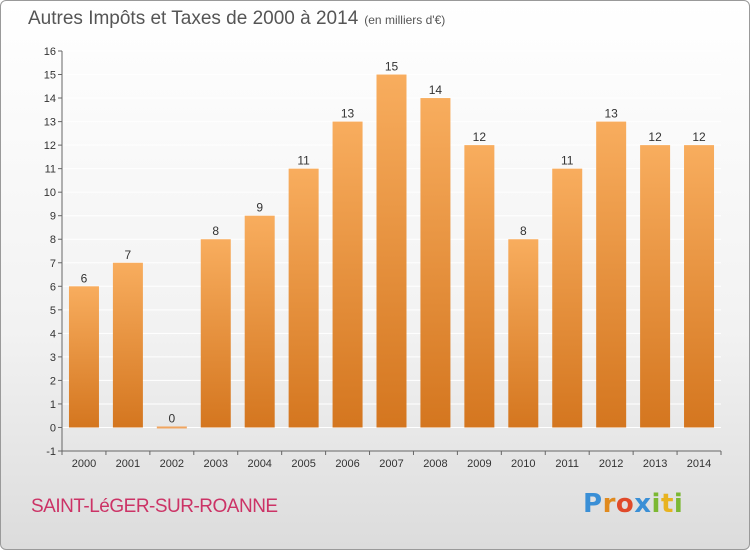  Describe the element at coordinates (50, 123) in the screenshot. I see `y-tick-label: 13` at that location.